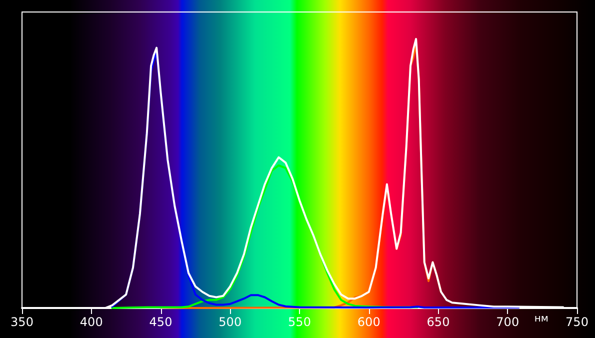 This screenshot has width=595, height=338. What do you see at coordinates (299, 322) in the screenshot?
I see `x-tick-label: 550` at bounding box center [299, 322].